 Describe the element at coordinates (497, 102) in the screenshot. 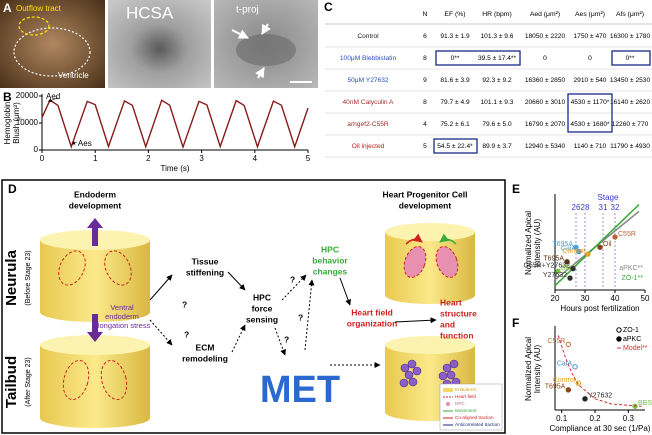

I see `table-cell: 101.1 ± 9.3` at that location.